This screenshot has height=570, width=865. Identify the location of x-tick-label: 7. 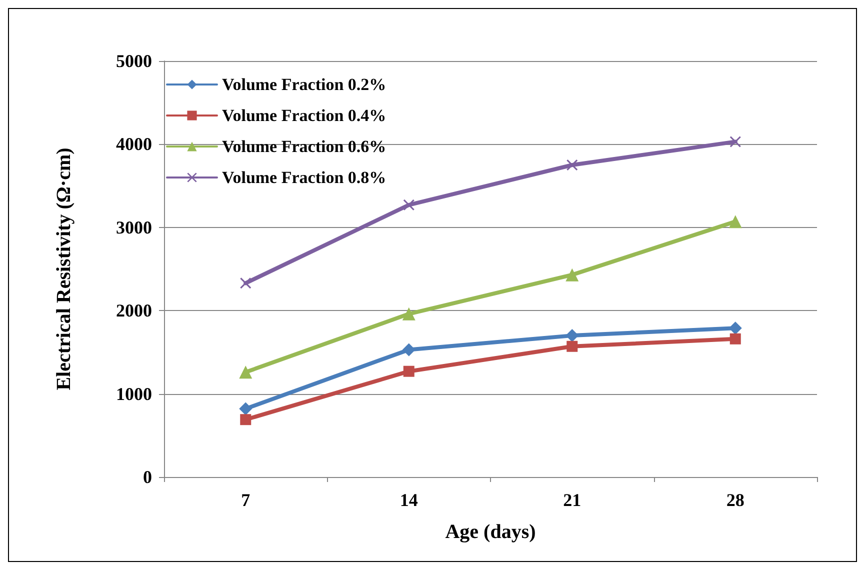
(245, 500).